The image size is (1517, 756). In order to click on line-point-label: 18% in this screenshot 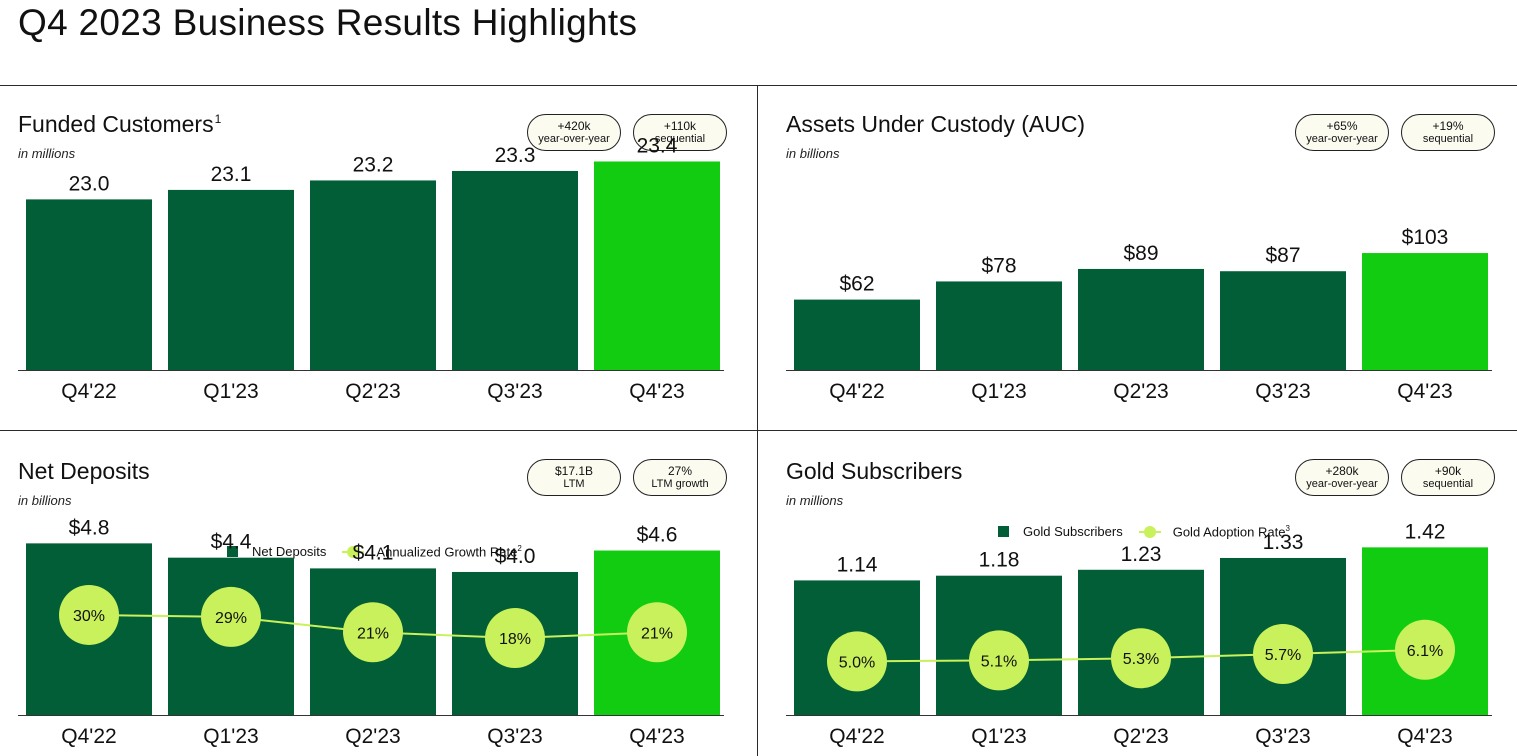, I will do `click(515, 639)`.